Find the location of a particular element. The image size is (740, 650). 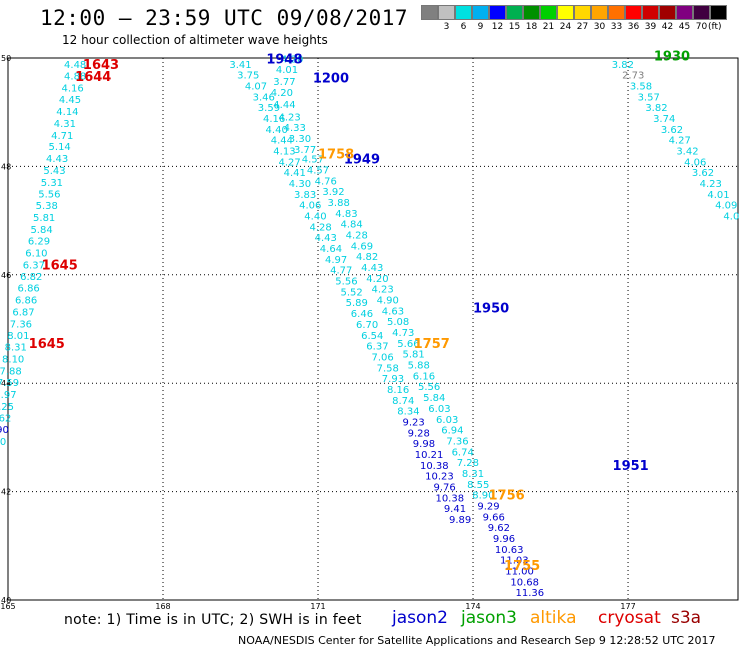

longitude-tick-label: 177 is located at coordinates (627, 606).